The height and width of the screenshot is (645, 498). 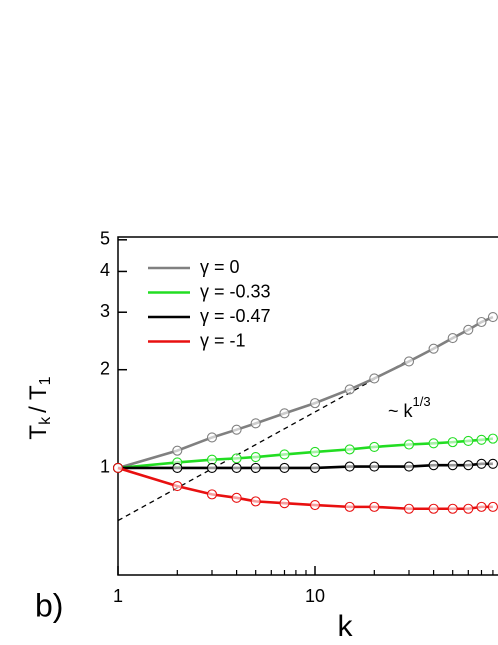 I want to click on legend-label: γ = -0.47, so click(x=235, y=316).